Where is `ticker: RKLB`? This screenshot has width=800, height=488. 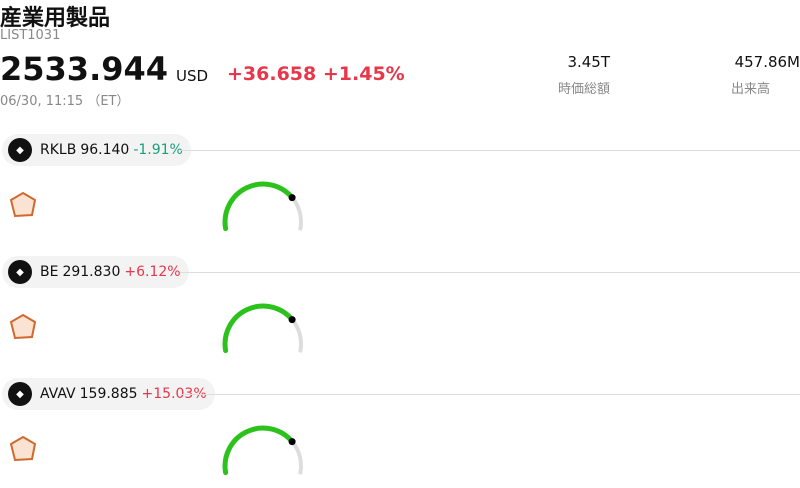 ticker: RKLB is located at coordinates (58, 150).